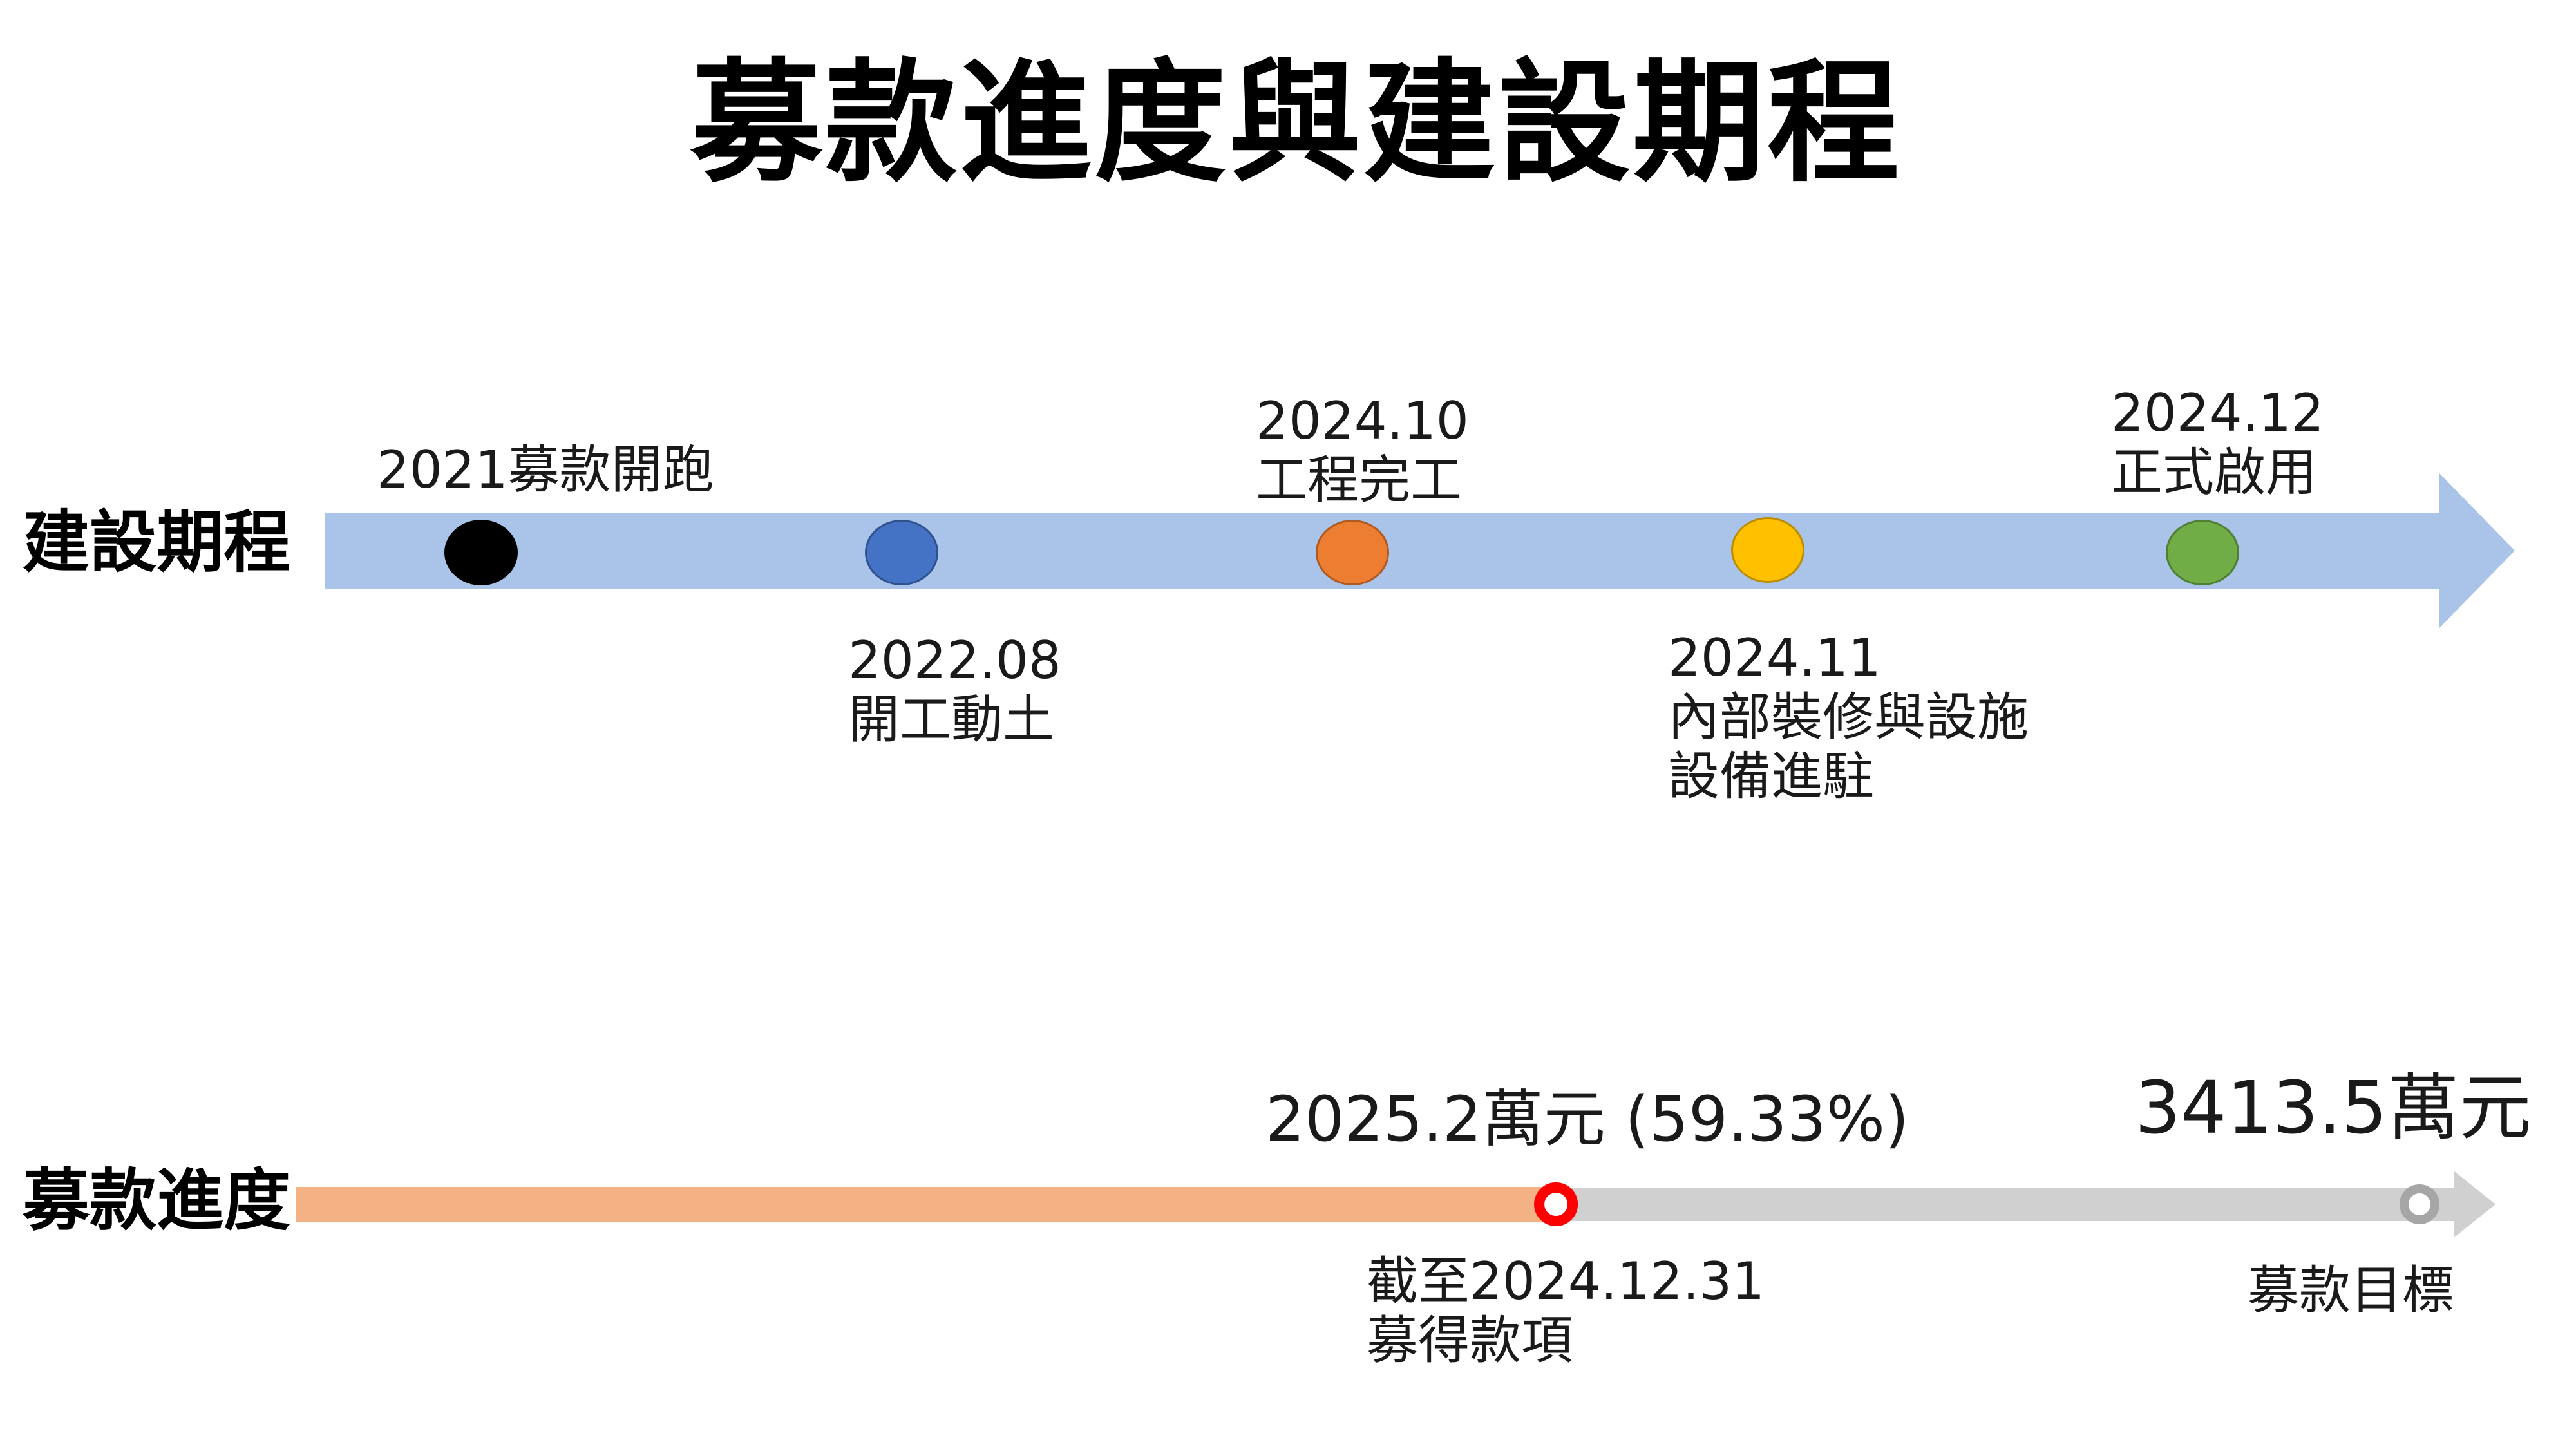 The width and height of the screenshot is (2576, 1449). I want to click on page-title: 募款進度與建設期程, so click(1296, 124).